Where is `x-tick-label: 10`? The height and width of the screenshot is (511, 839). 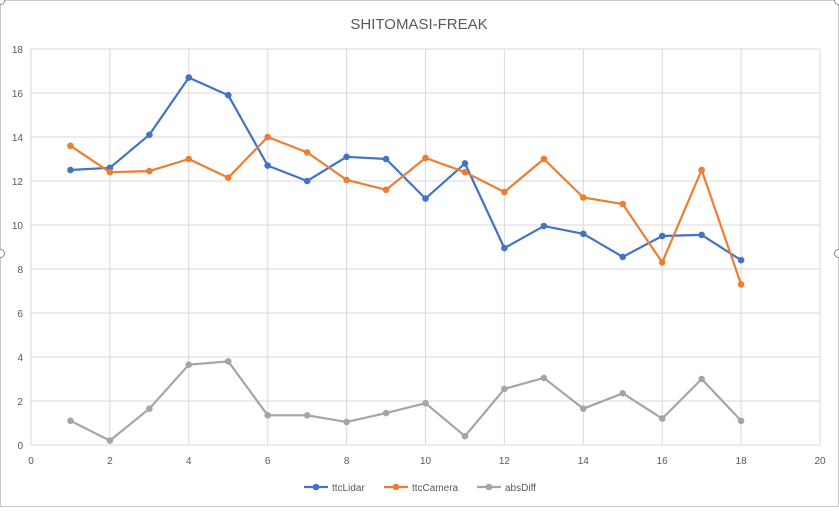 x-tick-label: 10 is located at coordinates (426, 461).